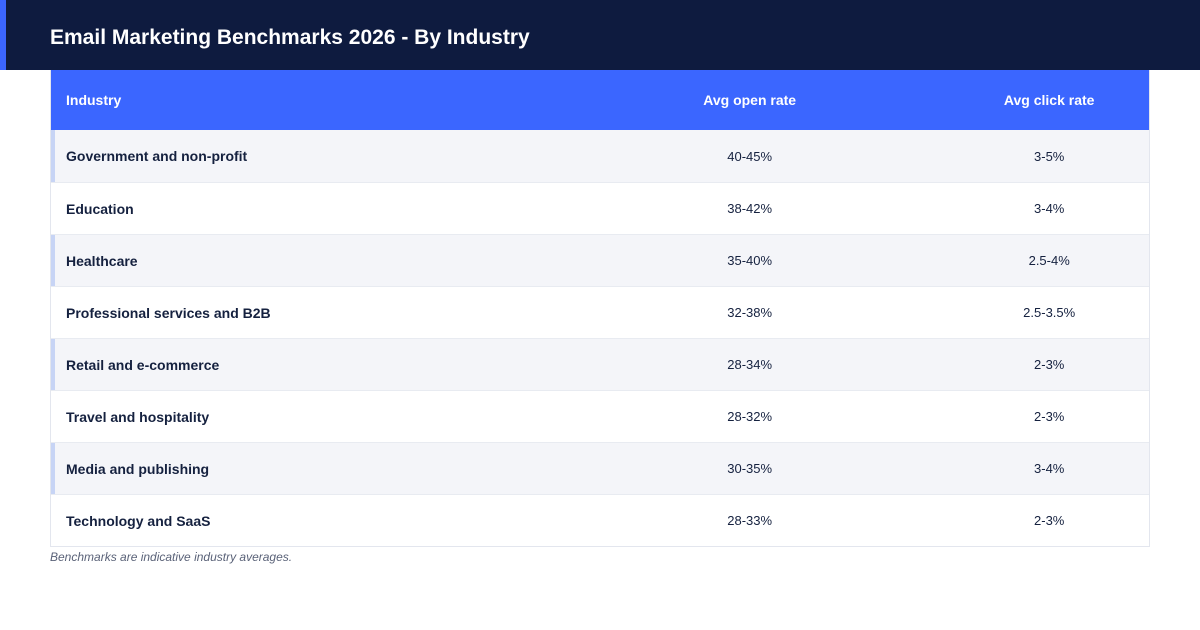 This screenshot has height=630, width=1200. What do you see at coordinates (600, 468) in the screenshot?
I see `table-row: Media and publishing 30-35% 3-4%` at bounding box center [600, 468].